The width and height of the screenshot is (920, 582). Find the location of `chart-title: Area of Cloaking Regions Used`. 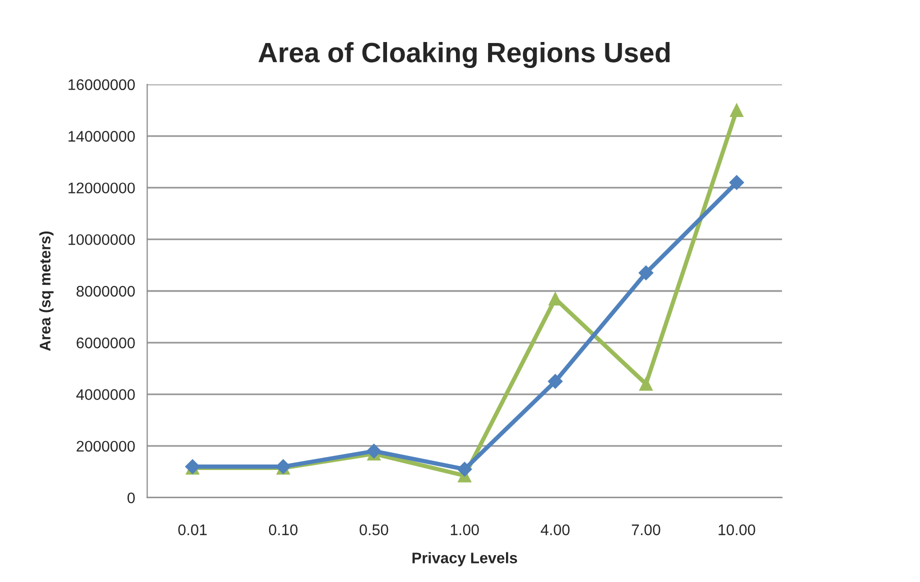

chart-title: Area of Cloaking Regions Used is located at coordinates (464, 55).